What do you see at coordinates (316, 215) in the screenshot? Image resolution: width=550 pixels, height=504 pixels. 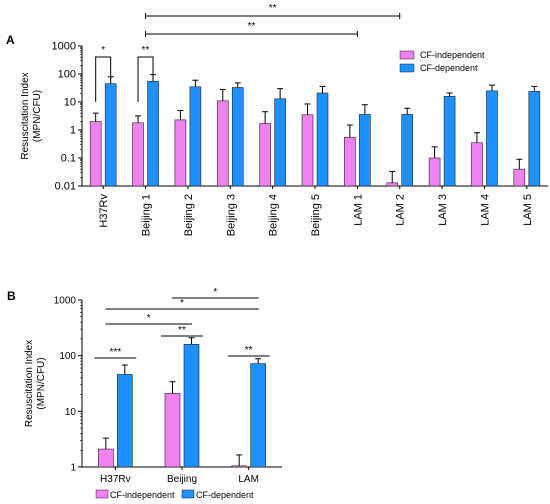 I see `x-tick-label: Beijing 5` at bounding box center [316, 215].